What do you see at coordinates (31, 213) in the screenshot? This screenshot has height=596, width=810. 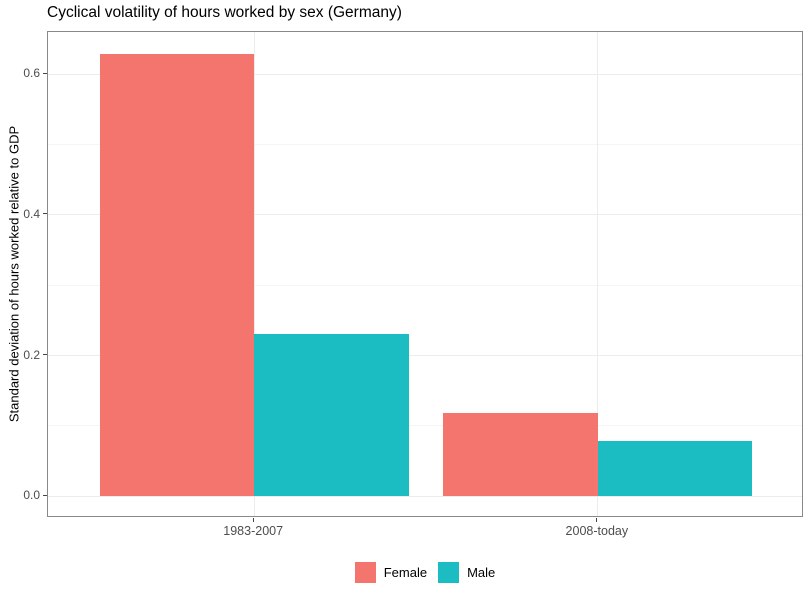 I see `y-tick-label: 0.4` at bounding box center [31, 213].